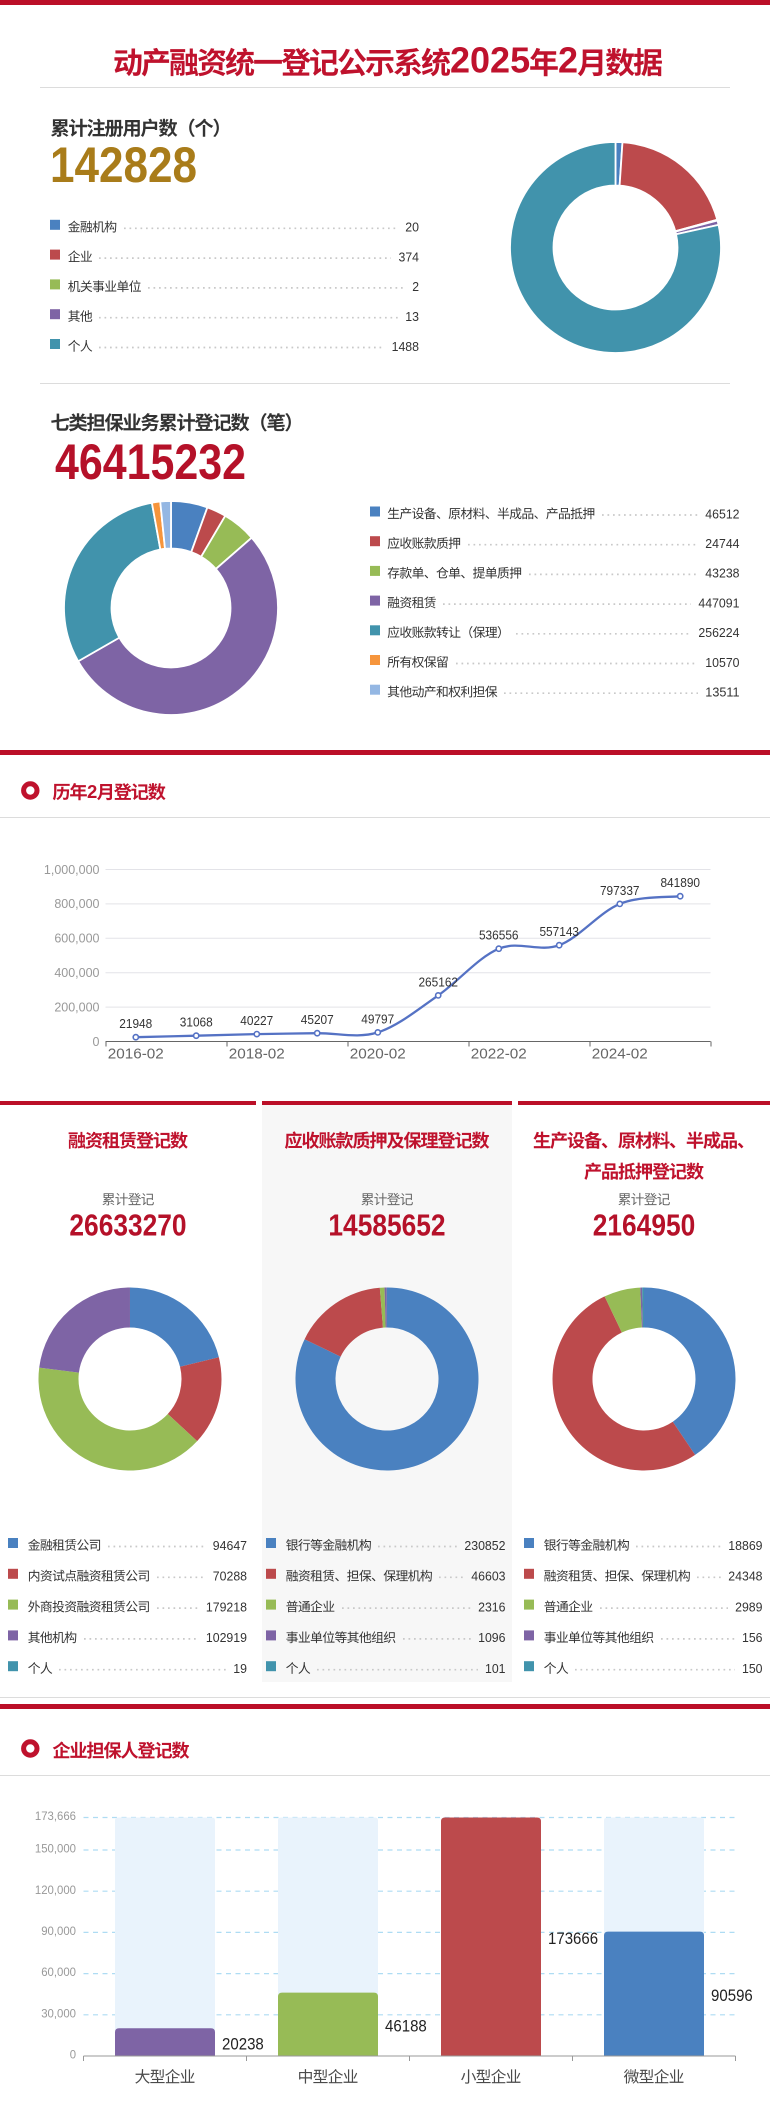  Describe the element at coordinates (123, 164) in the screenshot. I see `svg-text: 142828` at that location.